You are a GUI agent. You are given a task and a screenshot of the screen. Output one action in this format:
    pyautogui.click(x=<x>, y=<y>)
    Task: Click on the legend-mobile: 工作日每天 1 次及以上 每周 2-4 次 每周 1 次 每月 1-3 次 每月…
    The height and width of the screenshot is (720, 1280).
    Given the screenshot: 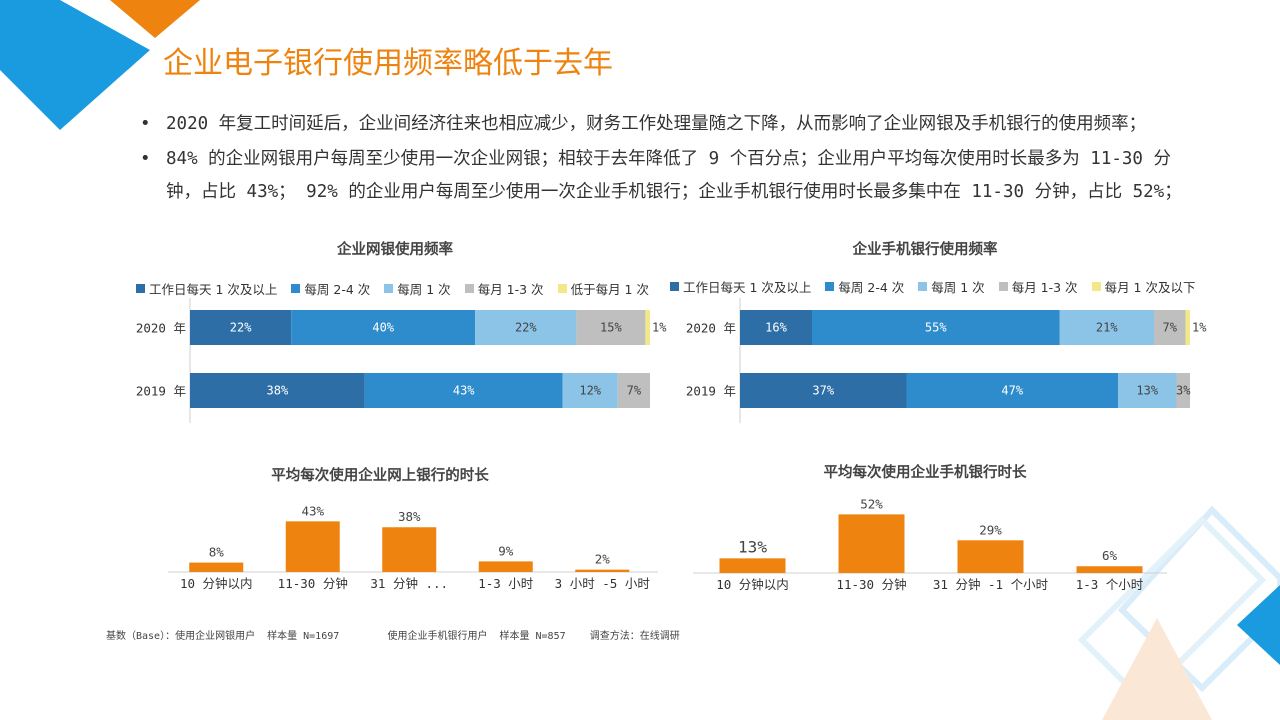 What is the action you would take?
    pyautogui.click(x=939, y=286)
    